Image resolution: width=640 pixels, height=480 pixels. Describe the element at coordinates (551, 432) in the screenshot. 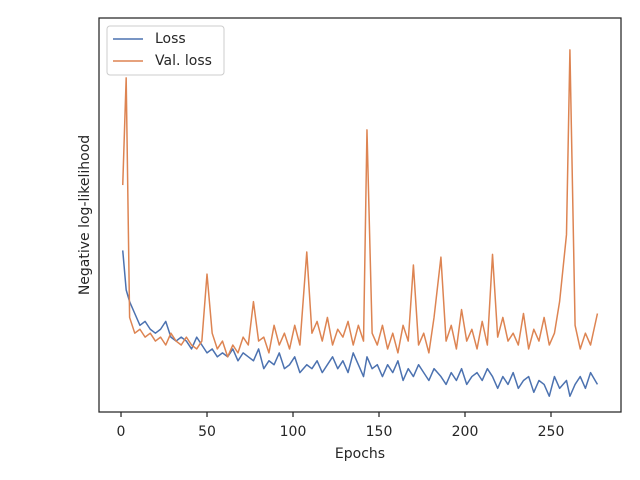

I see `x-tick-label: 250` at that location.